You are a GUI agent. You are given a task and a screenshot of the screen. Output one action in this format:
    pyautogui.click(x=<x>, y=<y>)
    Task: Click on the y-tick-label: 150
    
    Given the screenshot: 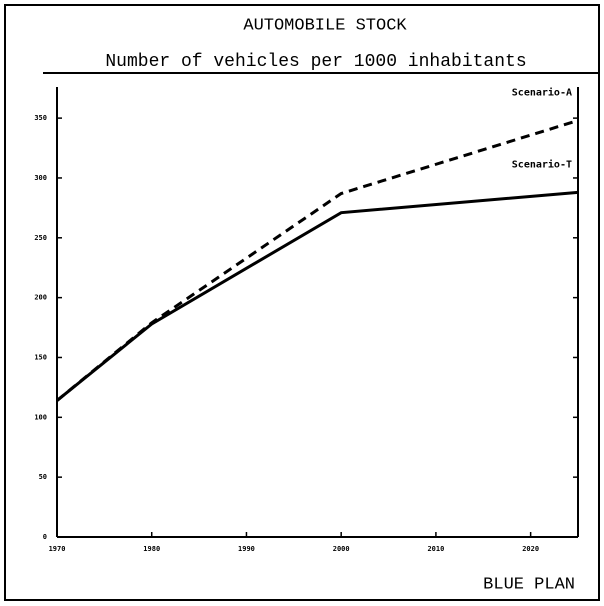 What is the action you would take?
    pyautogui.click(x=40, y=357)
    